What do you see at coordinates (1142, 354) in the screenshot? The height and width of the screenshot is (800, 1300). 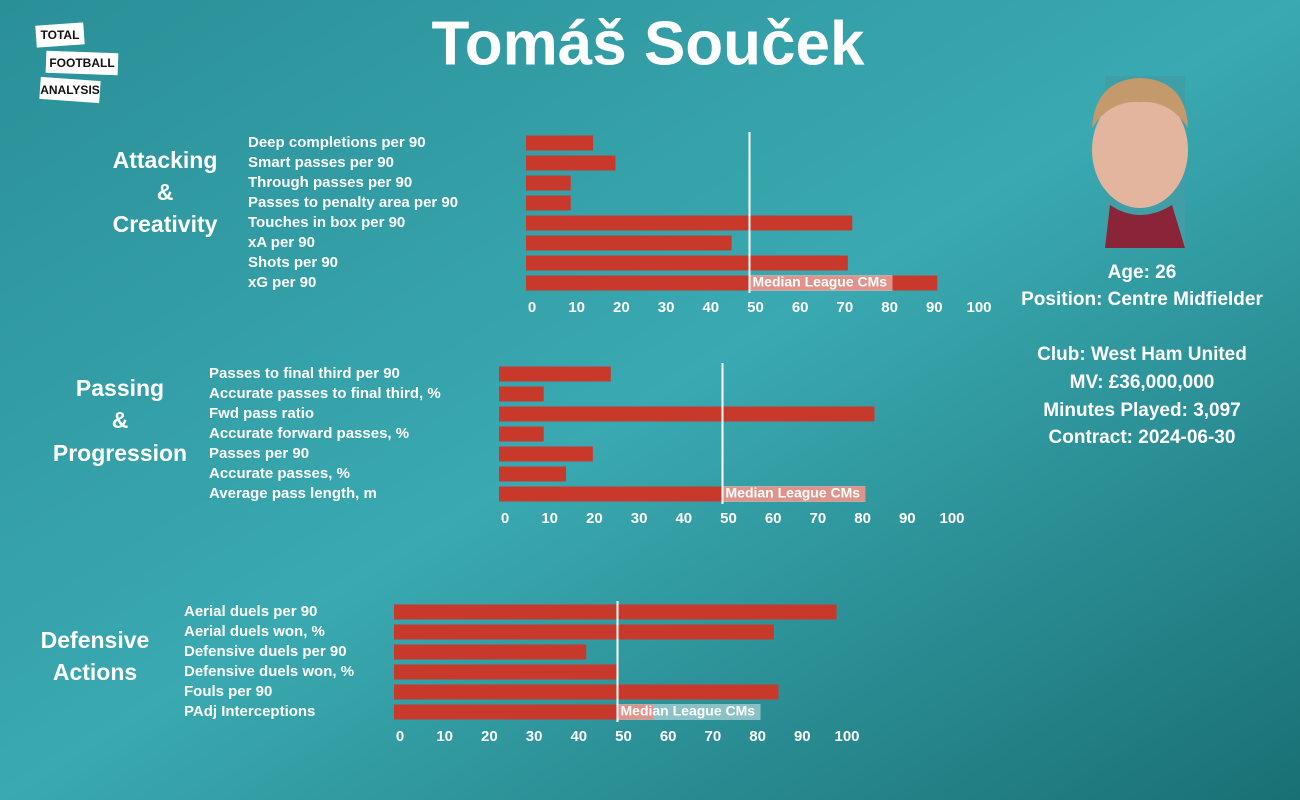 I see `player-info-line: Club: West Ham United` at bounding box center [1142, 354].